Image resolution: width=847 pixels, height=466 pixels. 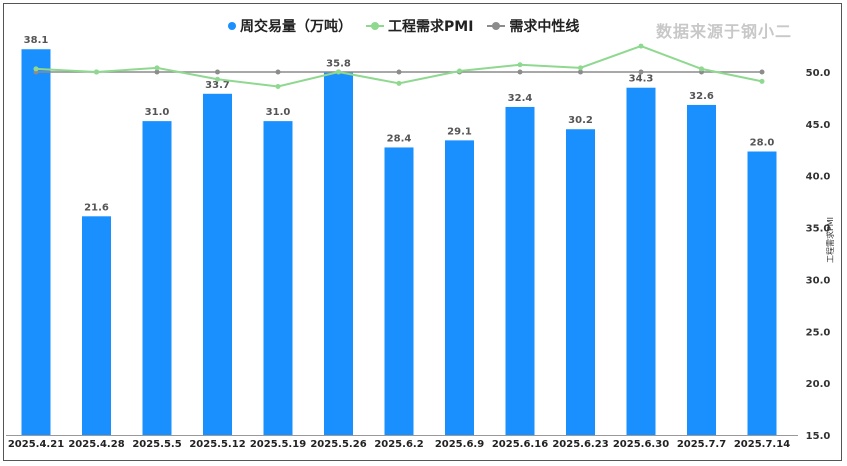 What do you see at coordinates (818, 332) in the screenshot?
I see `right-tick-label: 25.0` at bounding box center [818, 332].